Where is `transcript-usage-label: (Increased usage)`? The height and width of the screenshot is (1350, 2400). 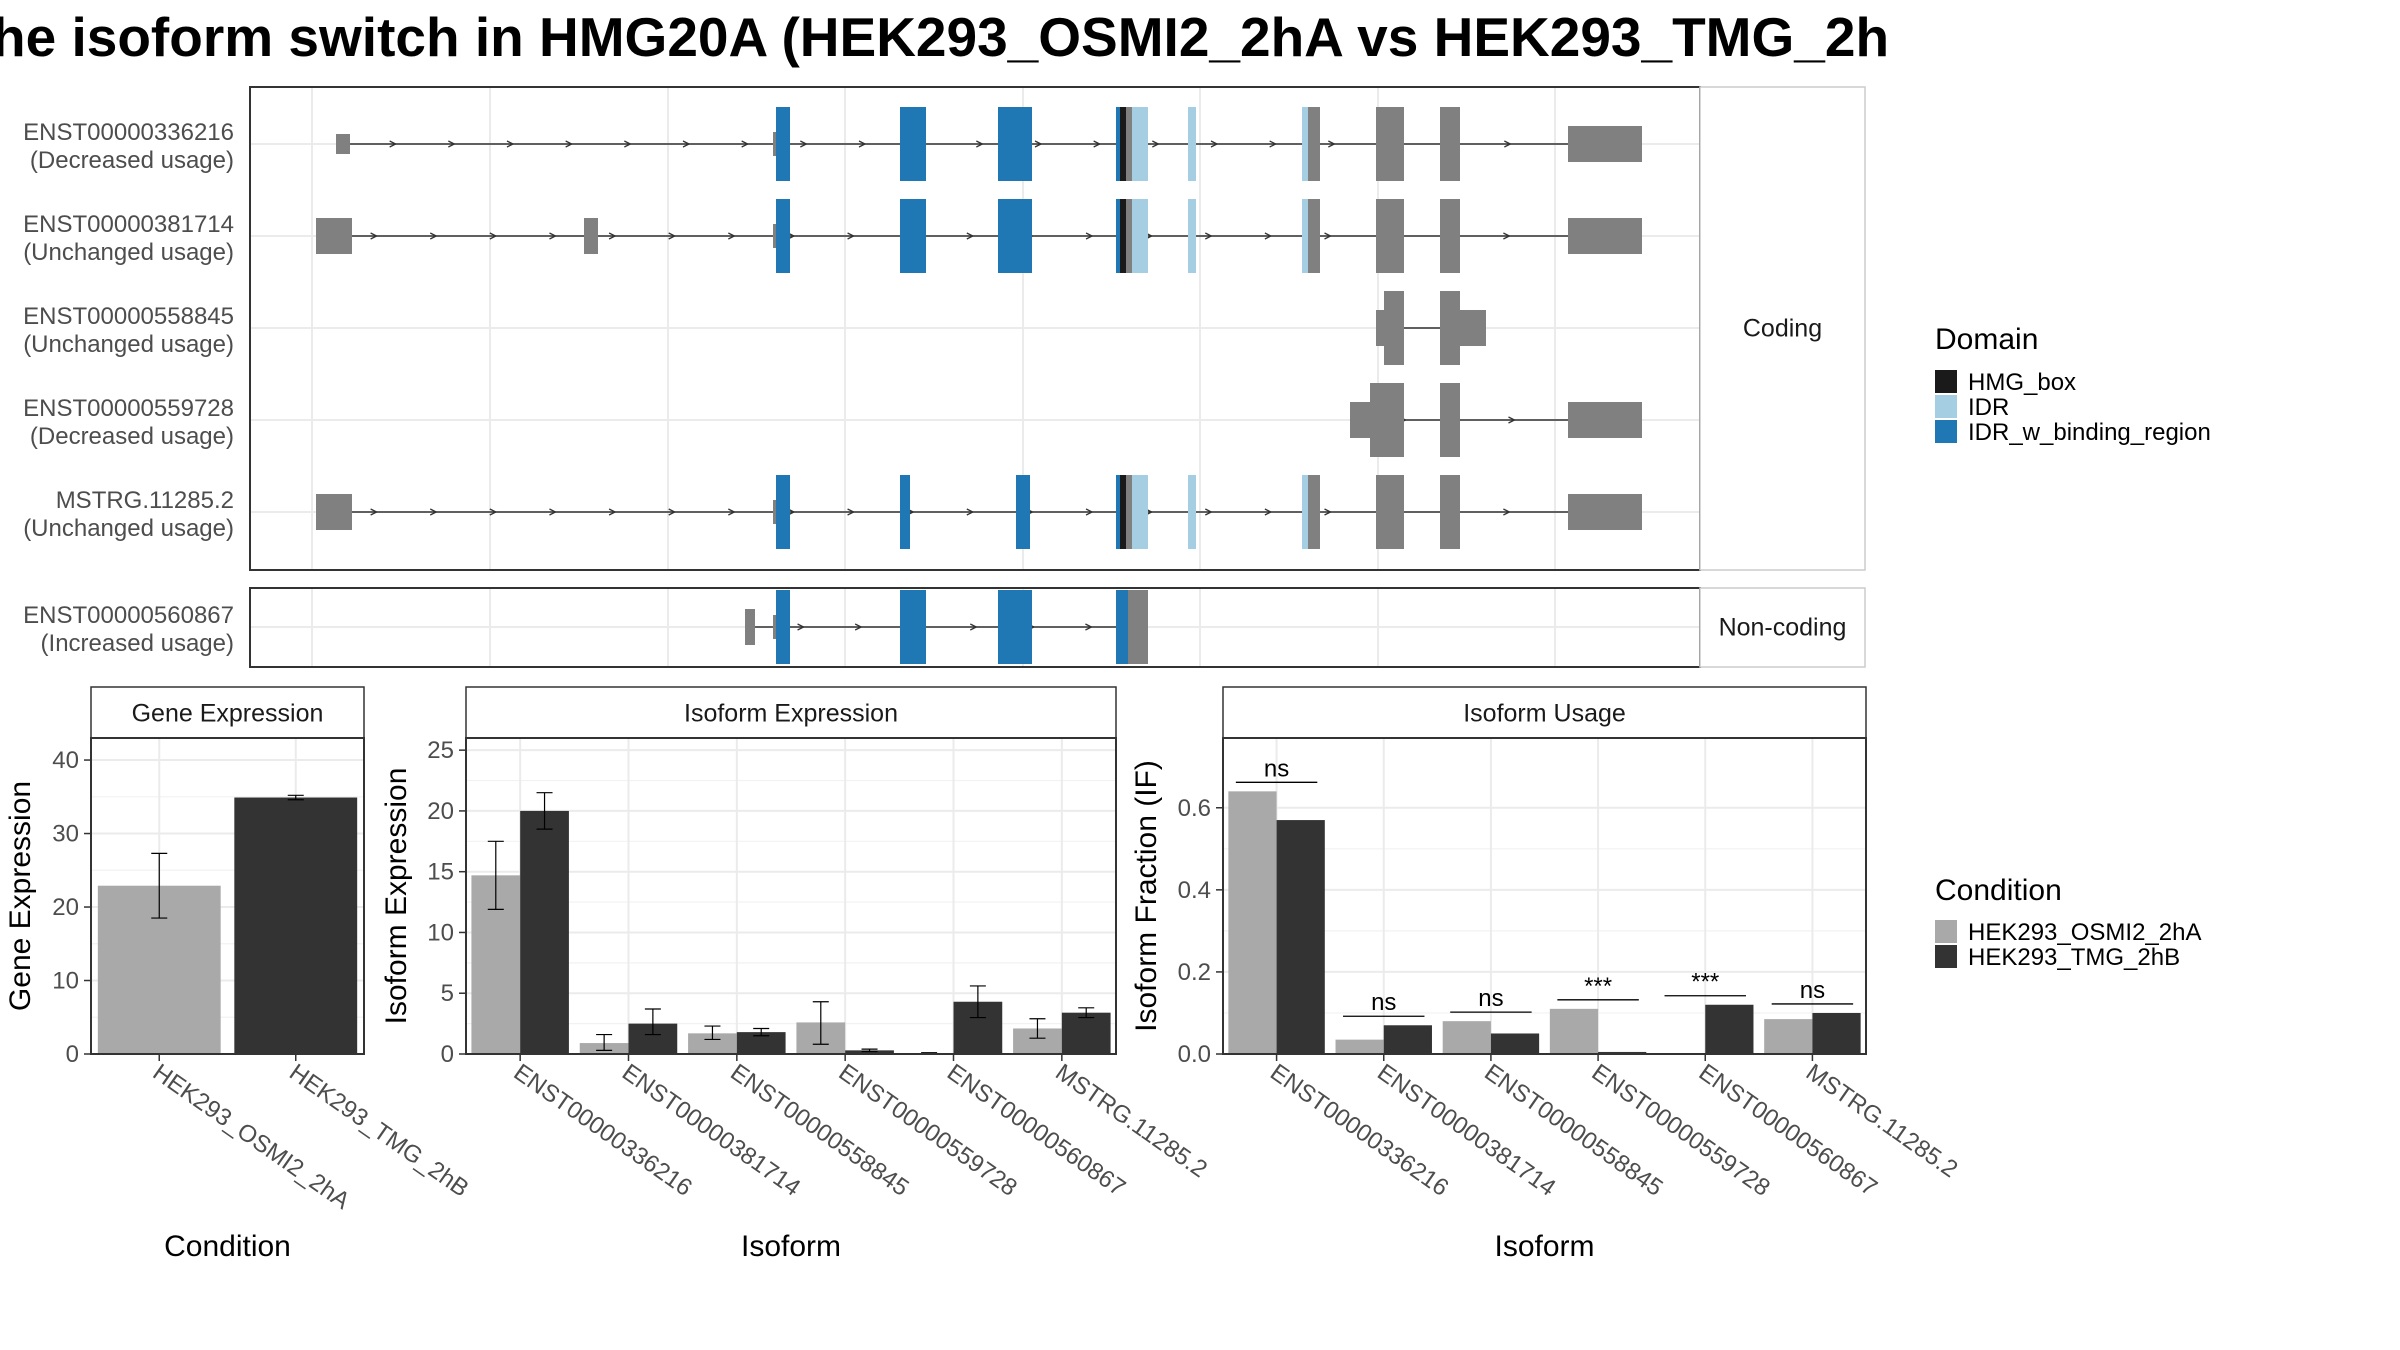 transcript-usage-label: (Increased usage) is located at coordinates (137, 643).